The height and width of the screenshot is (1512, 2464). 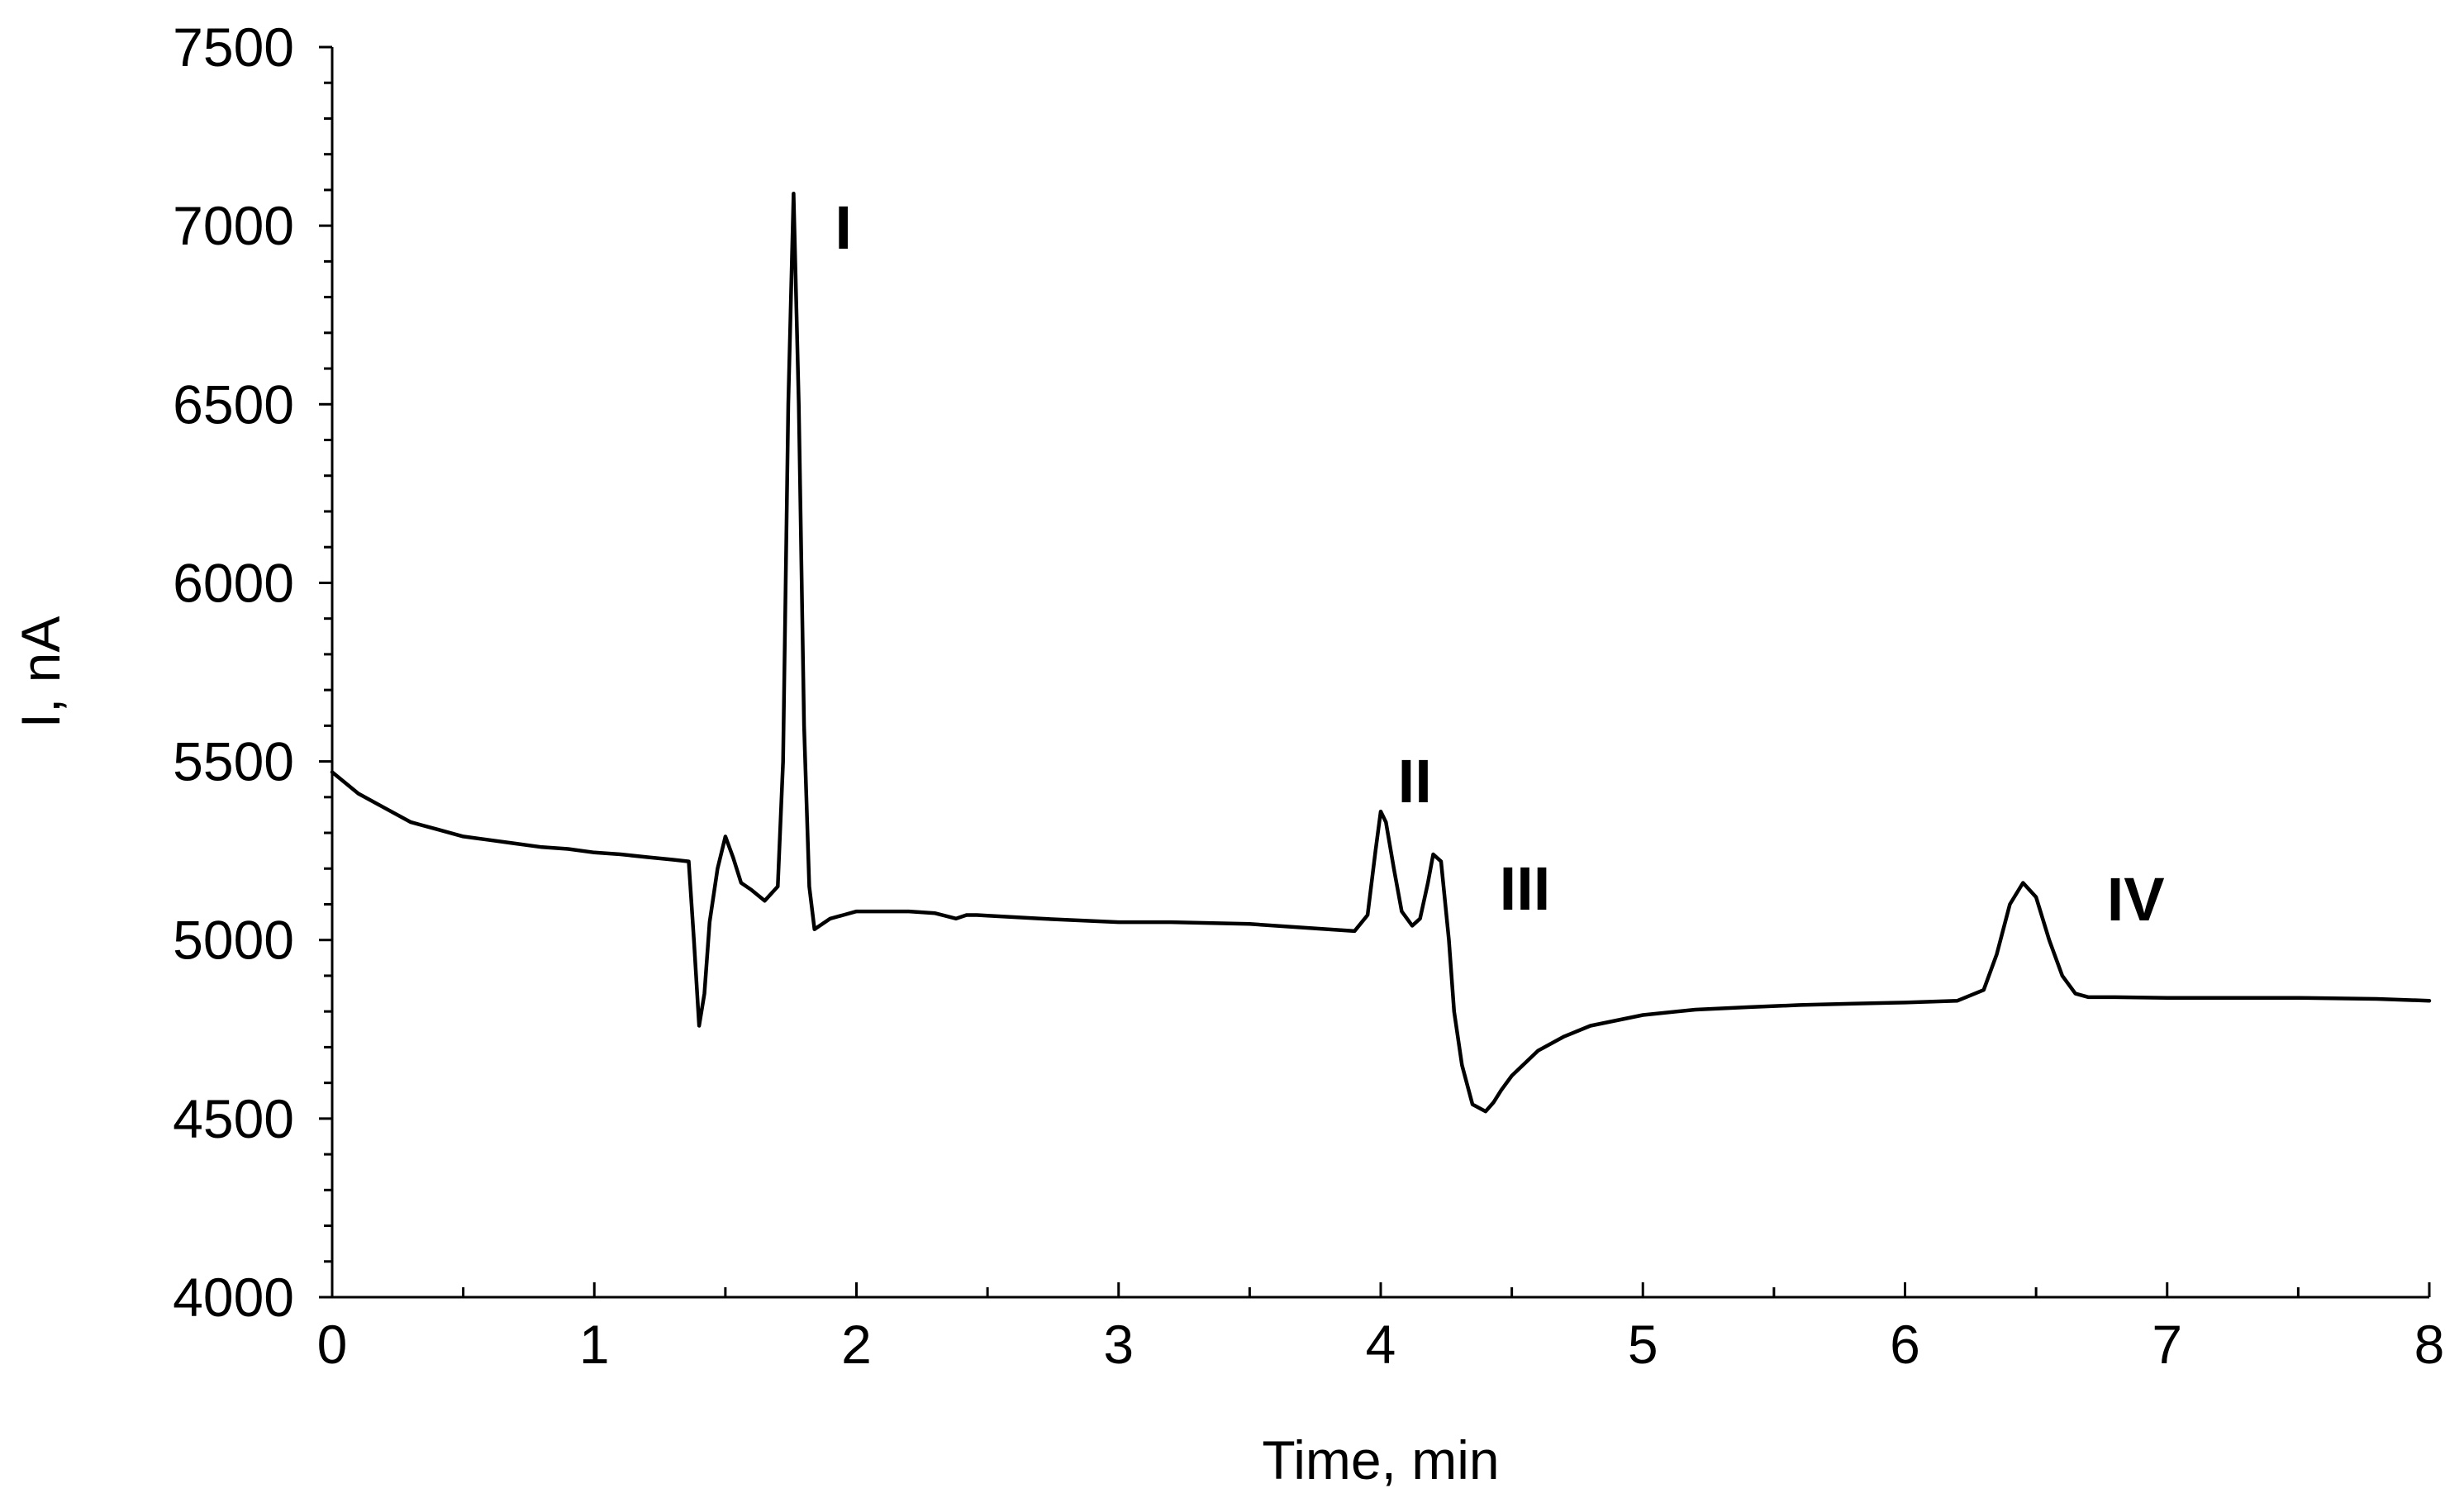 What do you see at coordinates (1415, 781) in the screenshot?
I see `peak-label-ii: II` at bounding box center [1415, 781].